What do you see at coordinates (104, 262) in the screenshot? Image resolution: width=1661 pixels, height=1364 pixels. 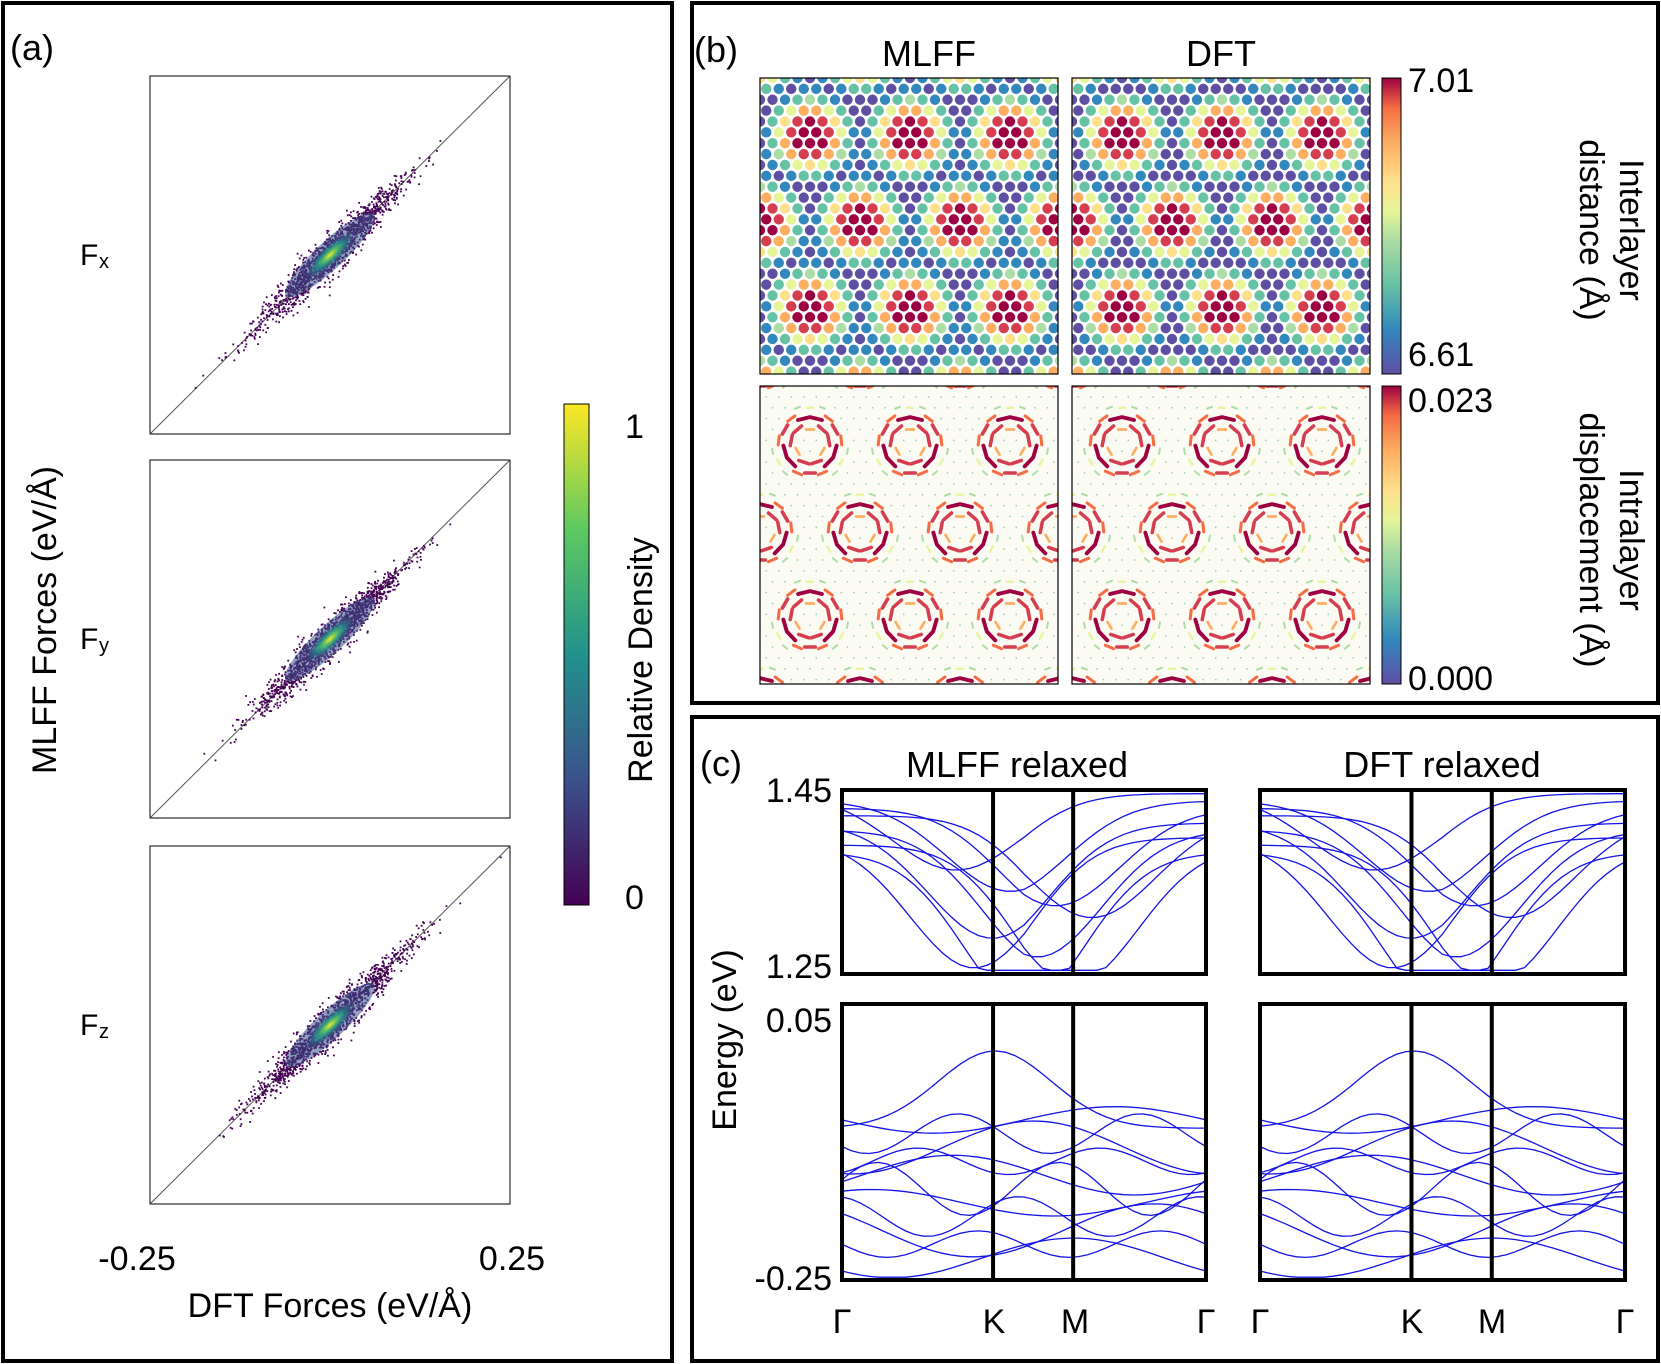 I see `parity-subplot-subscript: x` at bounding box center [104, 262].